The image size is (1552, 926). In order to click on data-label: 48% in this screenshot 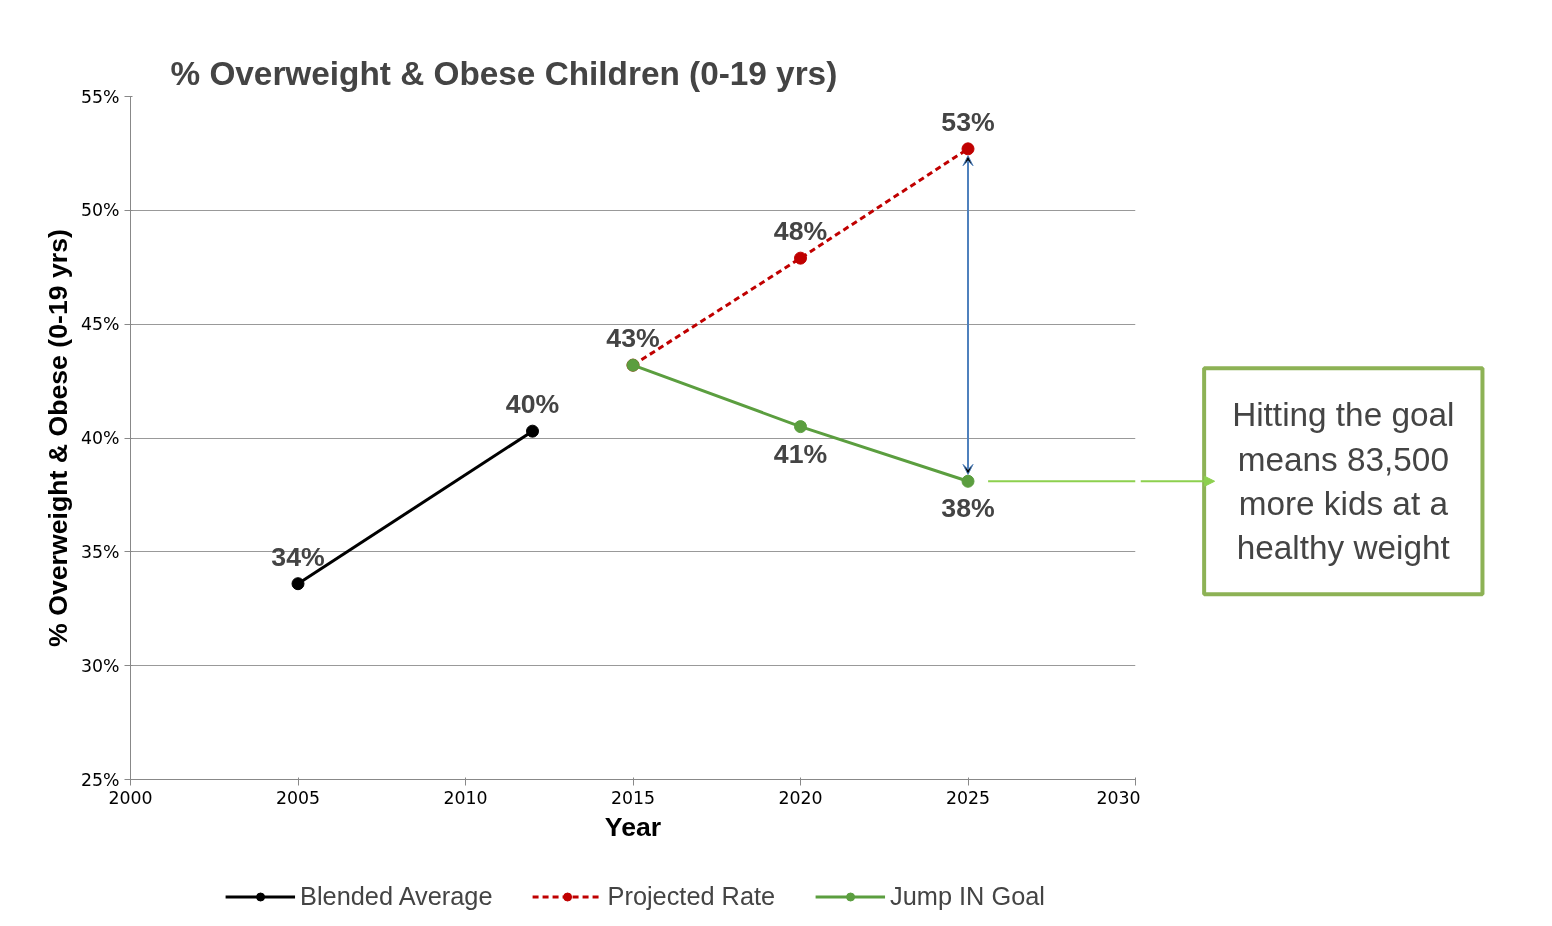, I will do `click(800, 231)`.